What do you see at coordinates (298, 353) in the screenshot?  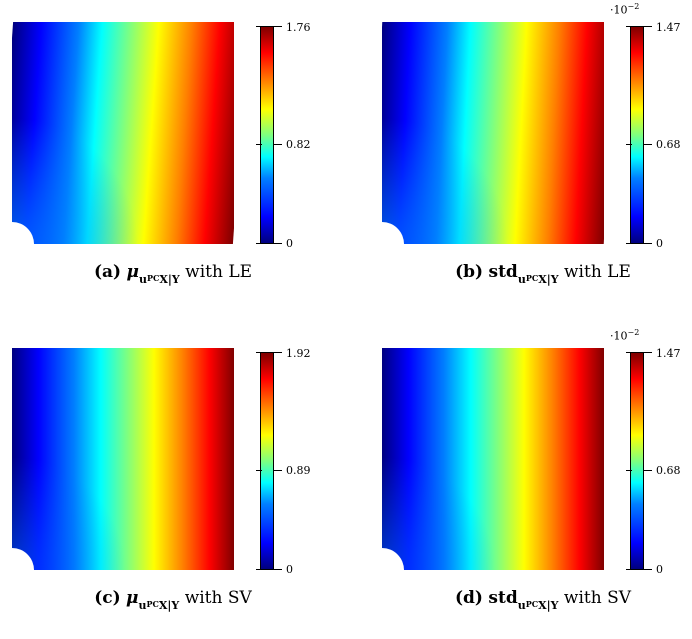 I see `colorbar-max-label: 1.92` at bounding box center [298, 353].